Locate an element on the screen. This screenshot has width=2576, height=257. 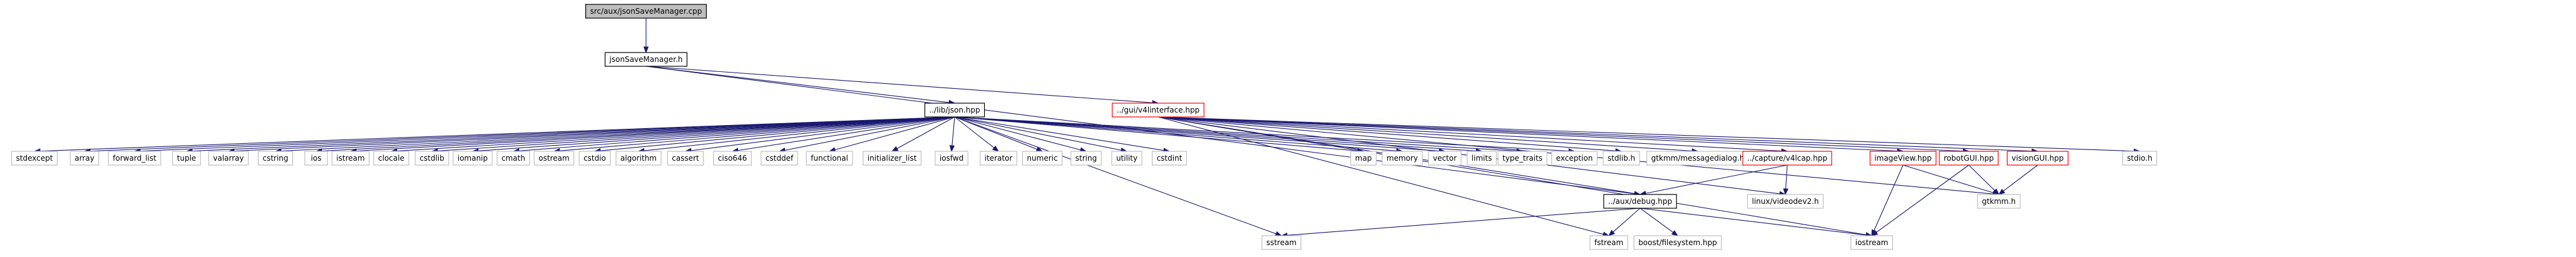
node-clocale: clocale is located at coordinates (391, 158).